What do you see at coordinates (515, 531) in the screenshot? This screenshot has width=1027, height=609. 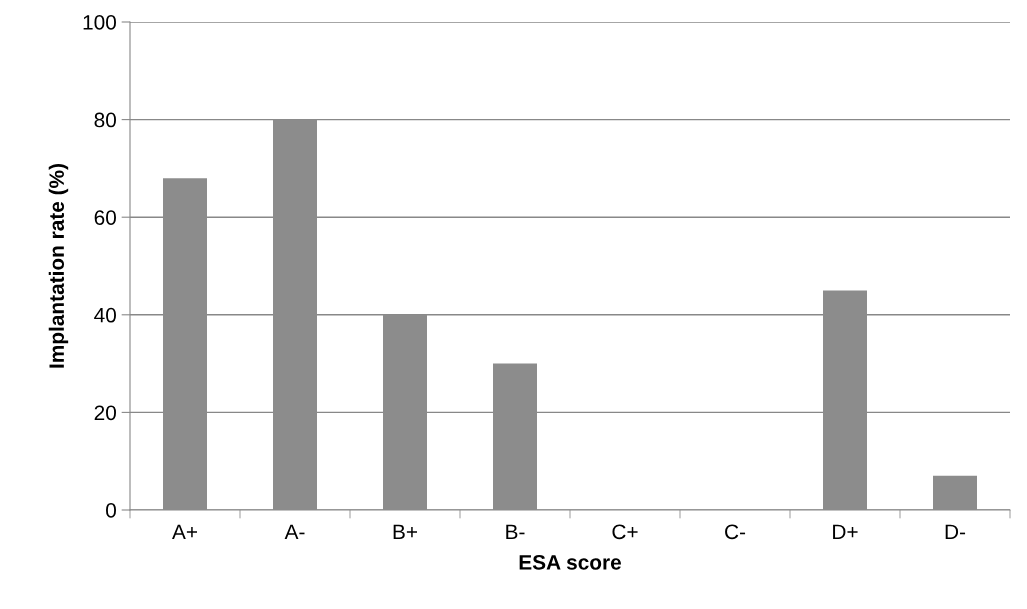 I see `x-tick-label: B-` at bounding box center [515, 531].